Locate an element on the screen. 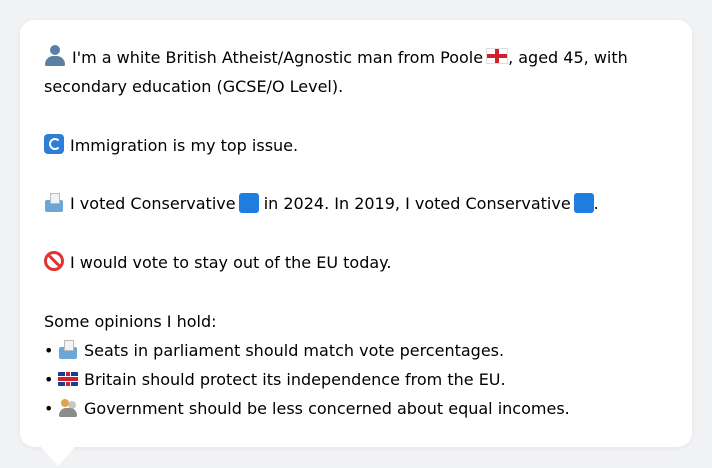 This screenshot has width=712, height=468. top-issue-line: Immigration is my top issue. is located at coordinates (171, 145).